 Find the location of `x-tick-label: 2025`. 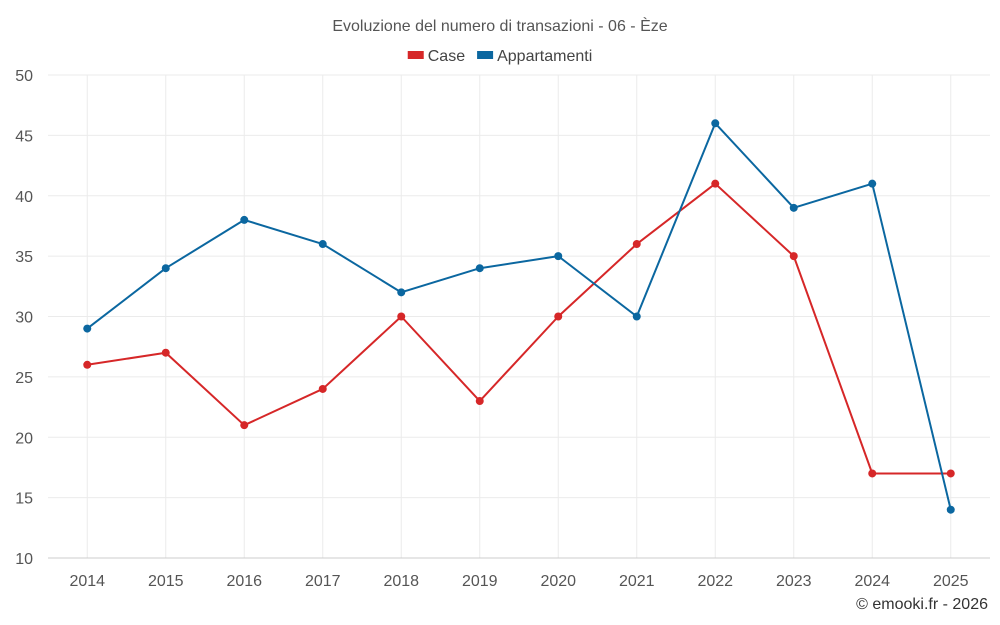

x-tick-label: 2025 is located at coordinates (951, 581).